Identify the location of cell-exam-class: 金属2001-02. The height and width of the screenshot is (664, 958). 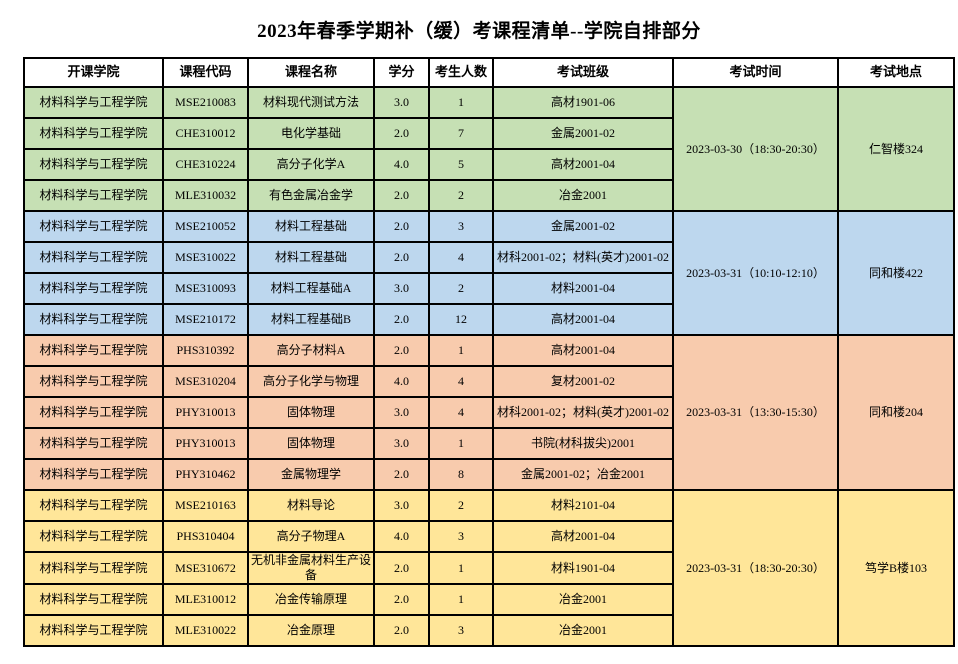
(583, 133).